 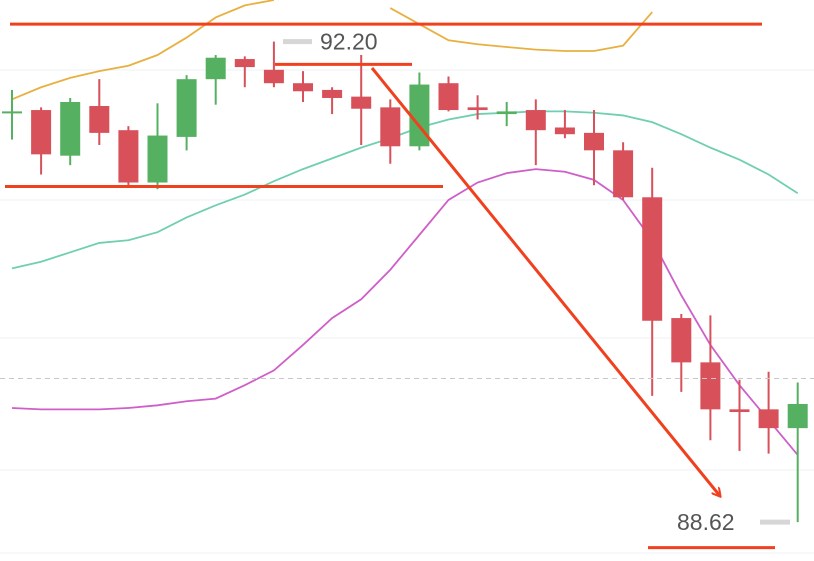 What do you see at coordinates (706, 522) in the screenshot?
I see `price-label: 88.62` at bounding box center [706, 522].